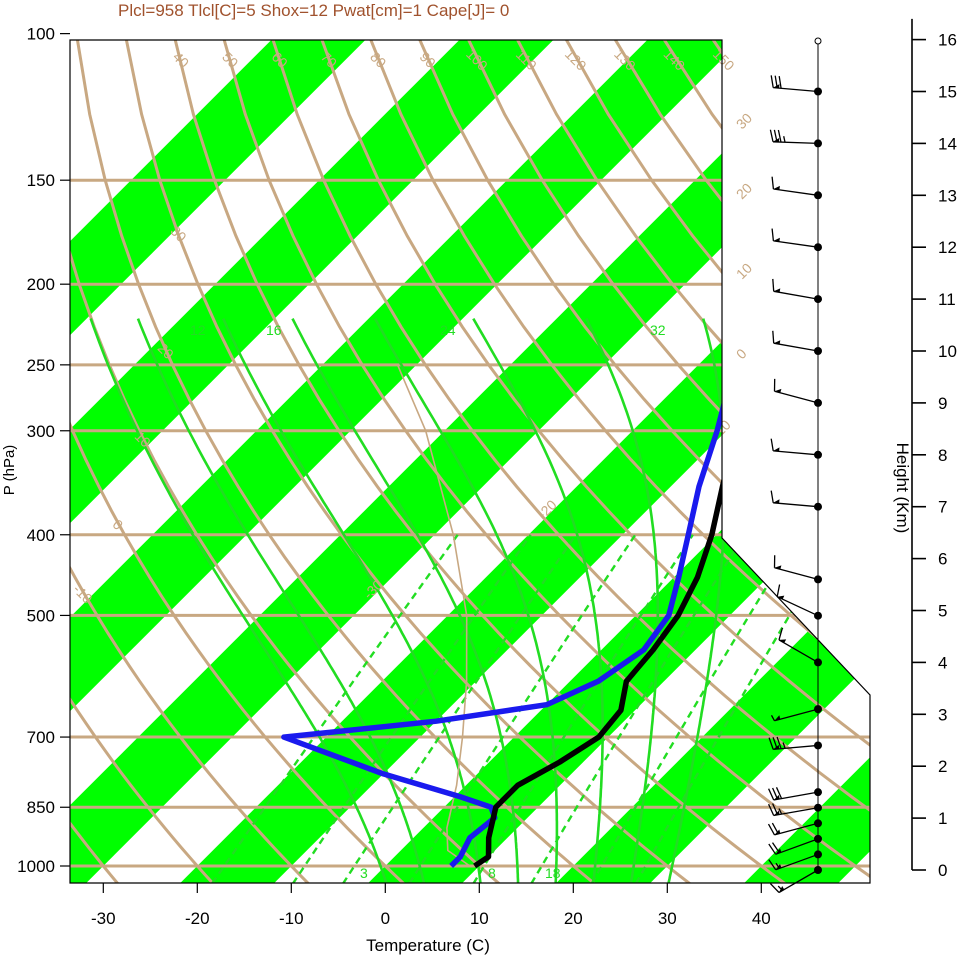 Image resolution: width=961 pixels, height=957 pixels. Describe the element at coordinates (197, 918) in the screenshot. I see `x-tick-label: -20` at that location.